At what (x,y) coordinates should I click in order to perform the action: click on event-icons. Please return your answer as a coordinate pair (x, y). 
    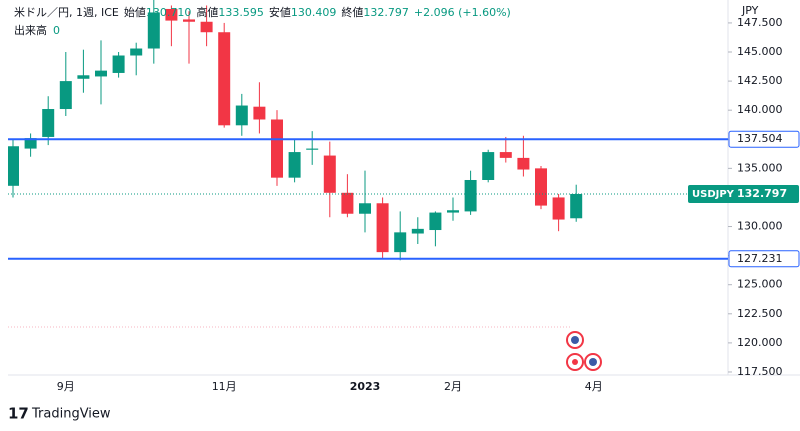
    Looking at the image, I should click on (584, 351).